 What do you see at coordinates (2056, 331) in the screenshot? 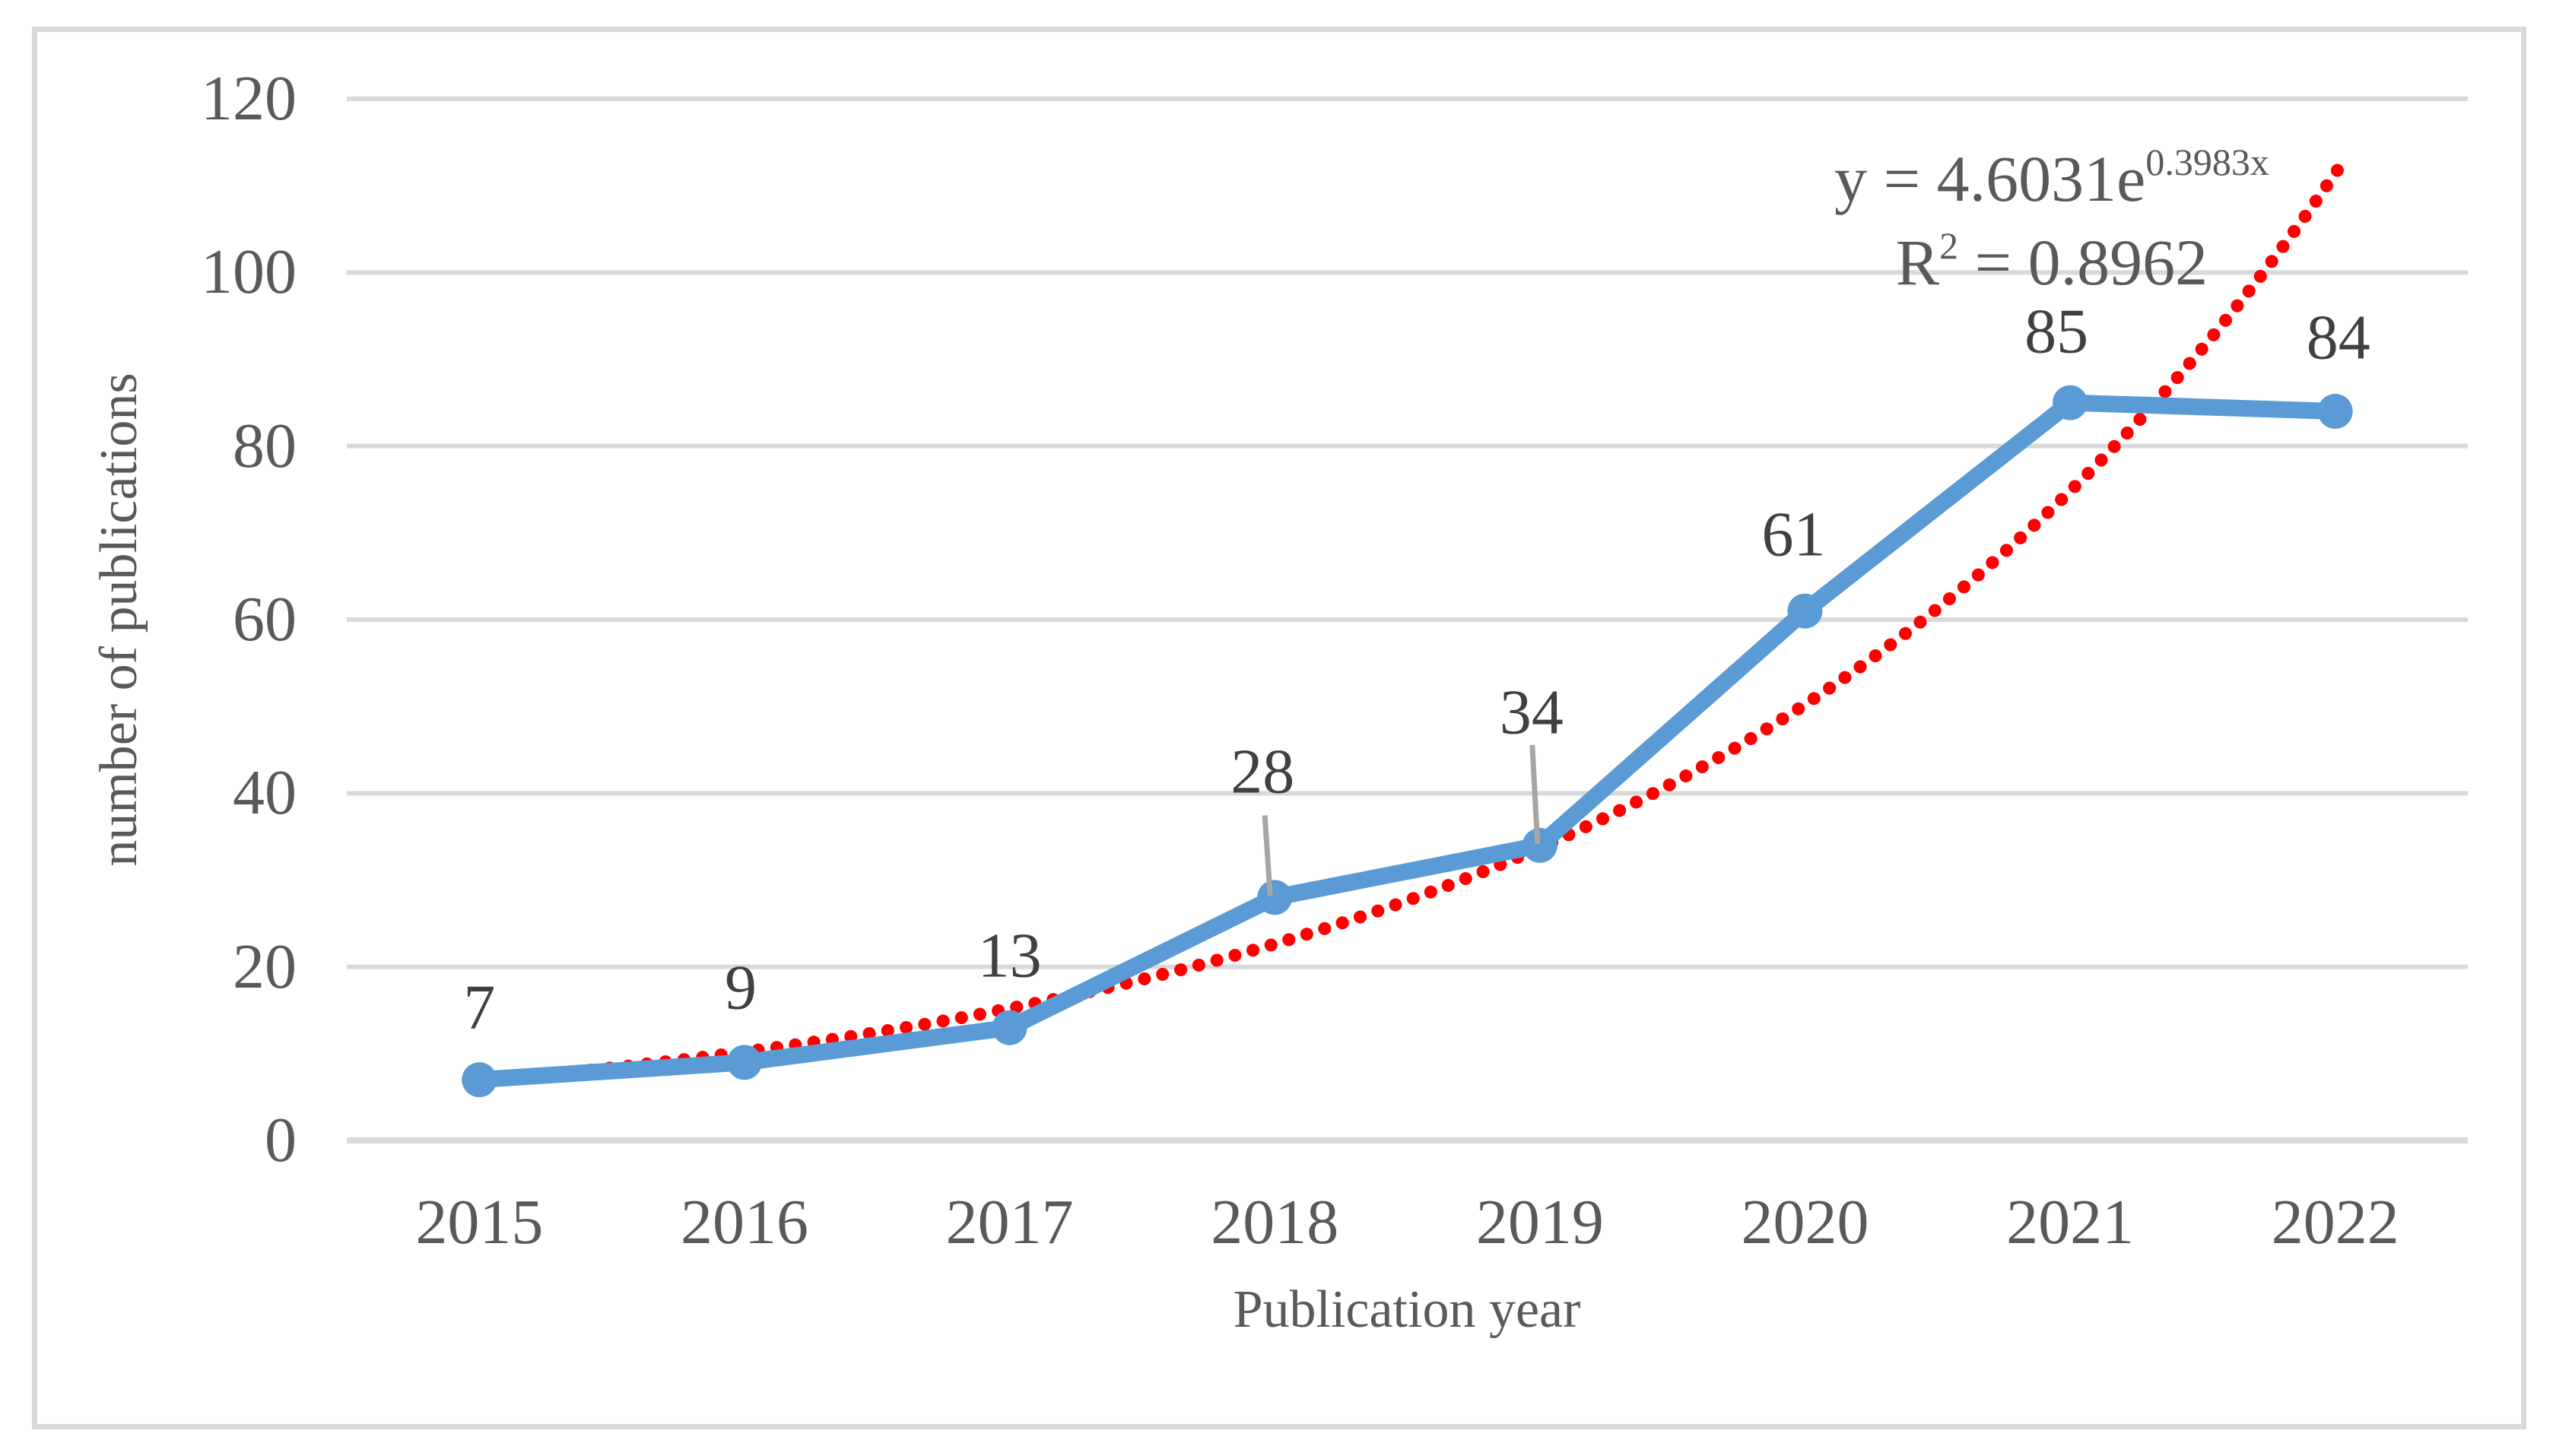
I see `data-label-2021: 85` at bounding box center [2056, 331].